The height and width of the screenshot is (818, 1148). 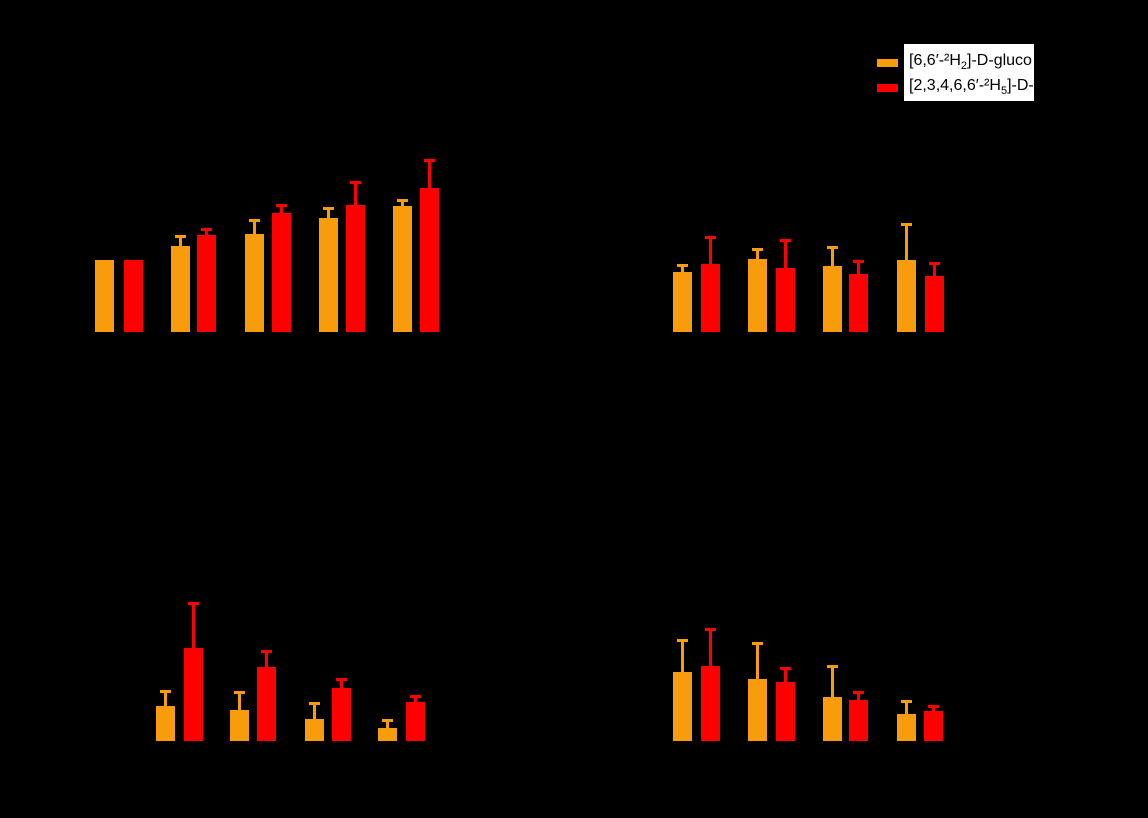 I want to click on error-bar-top-right-g3-s2, so click(x=858, y=267).